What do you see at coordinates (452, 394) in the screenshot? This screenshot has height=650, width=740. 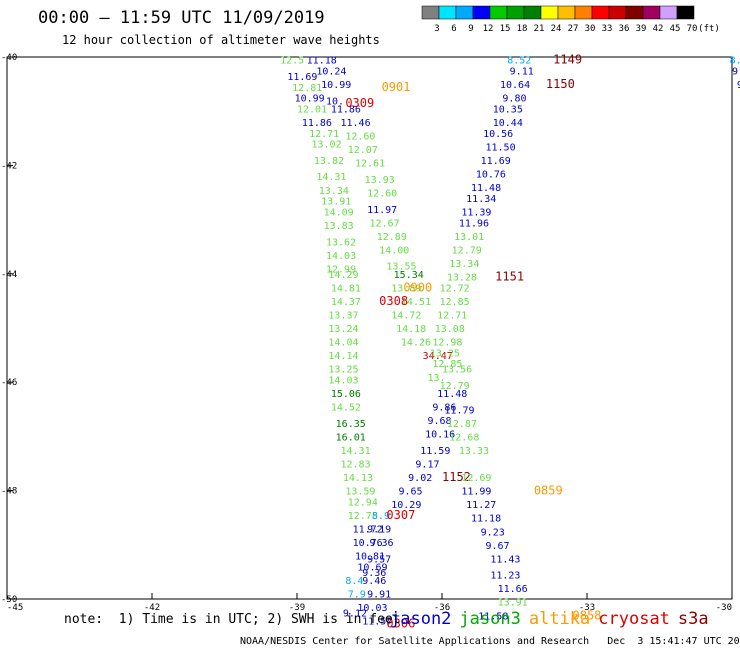 I see `wave-height-label: 11.48` at bounding box center [452, 394].